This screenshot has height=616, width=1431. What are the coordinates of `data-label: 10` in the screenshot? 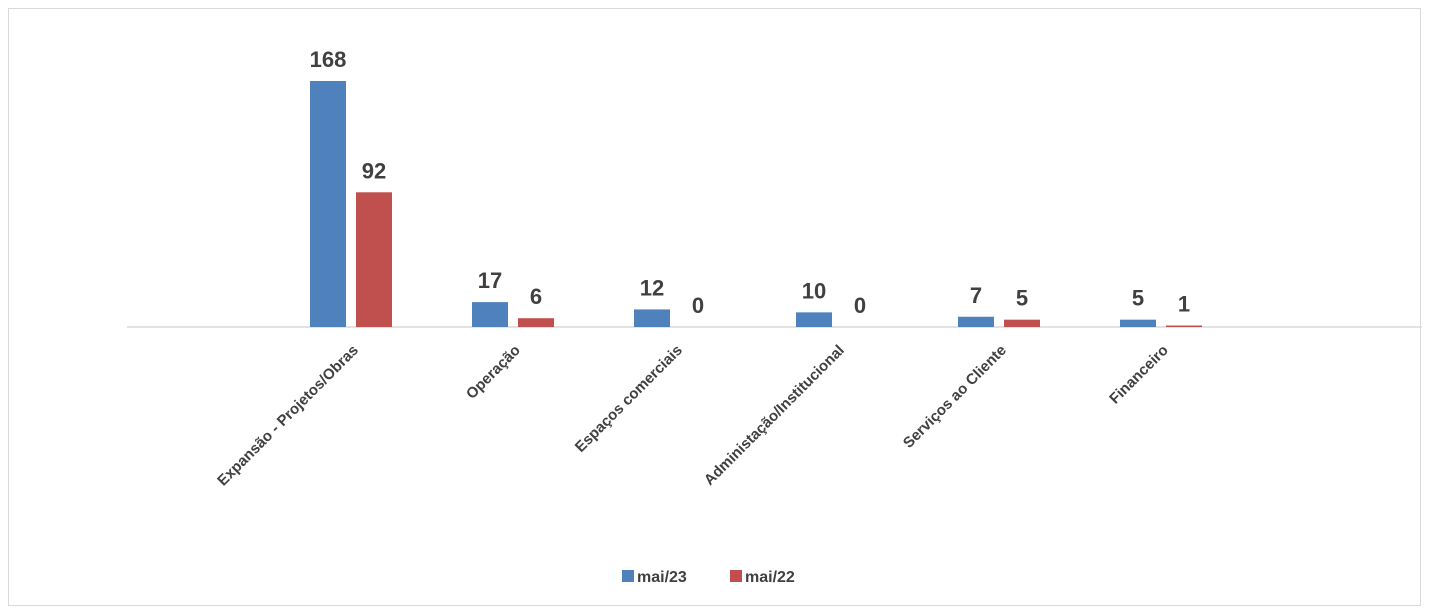 It's located at (814, 290).